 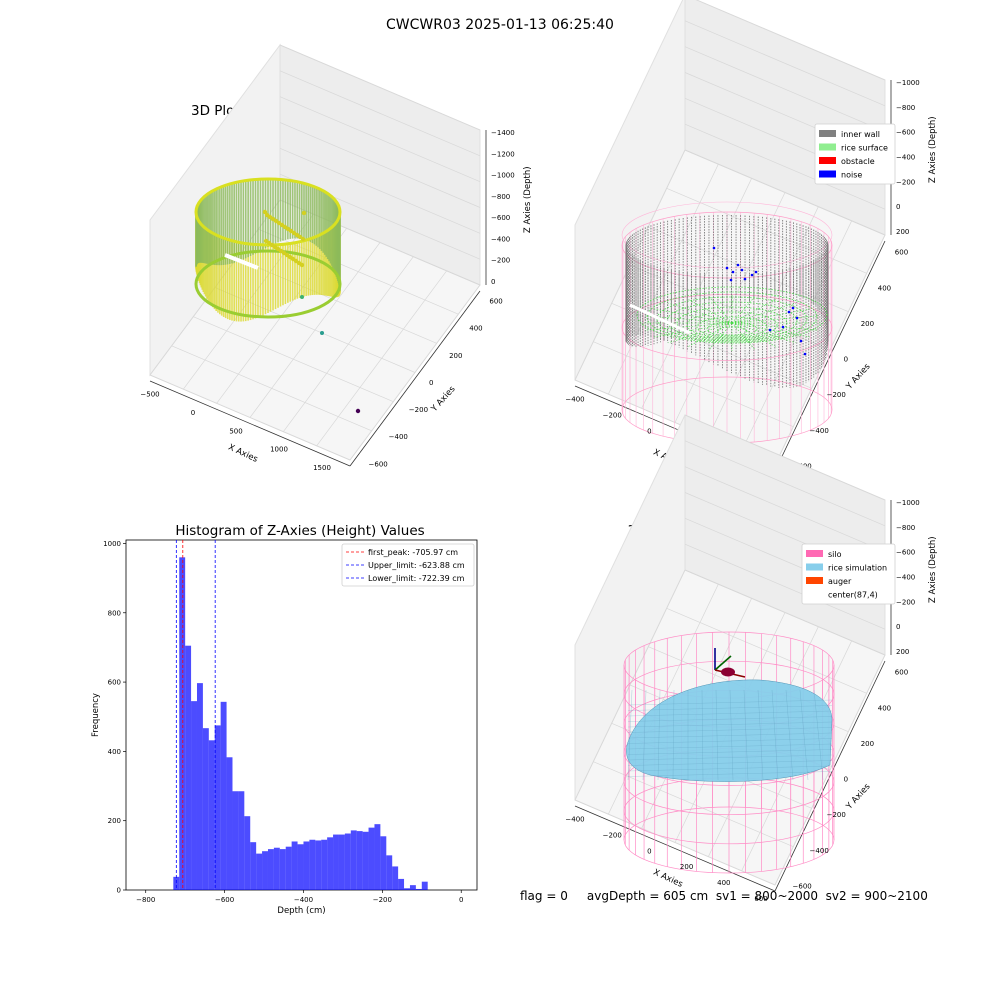 What do you see at coordinates (300, 531) in the screenshot?
I see `histogram-title: Histogram of Z-Axies (Height) Values` at bounding box center [300, 531].